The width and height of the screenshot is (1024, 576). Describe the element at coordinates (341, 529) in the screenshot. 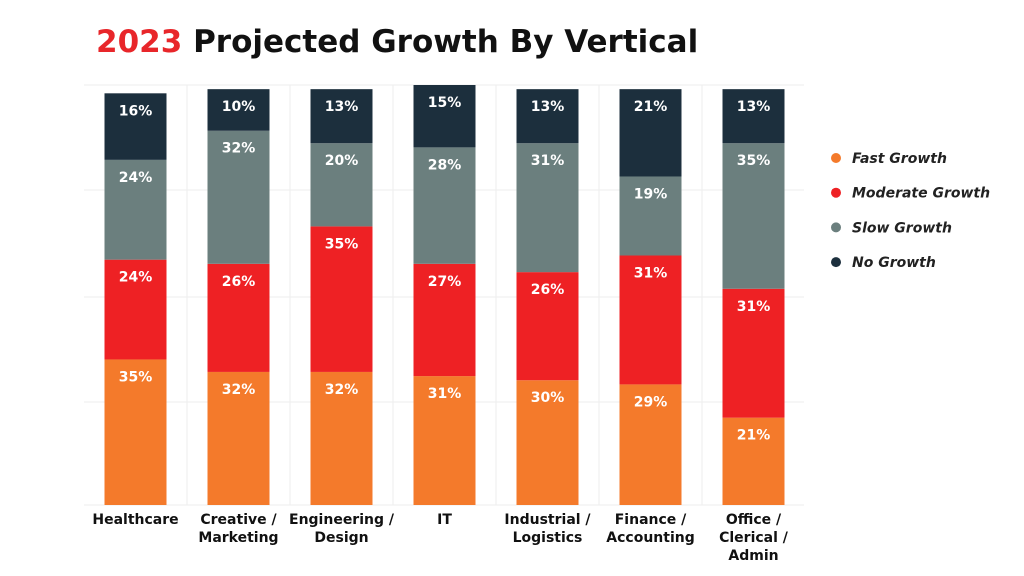

I see `x-tick-label: Engineering / Design` at that location.